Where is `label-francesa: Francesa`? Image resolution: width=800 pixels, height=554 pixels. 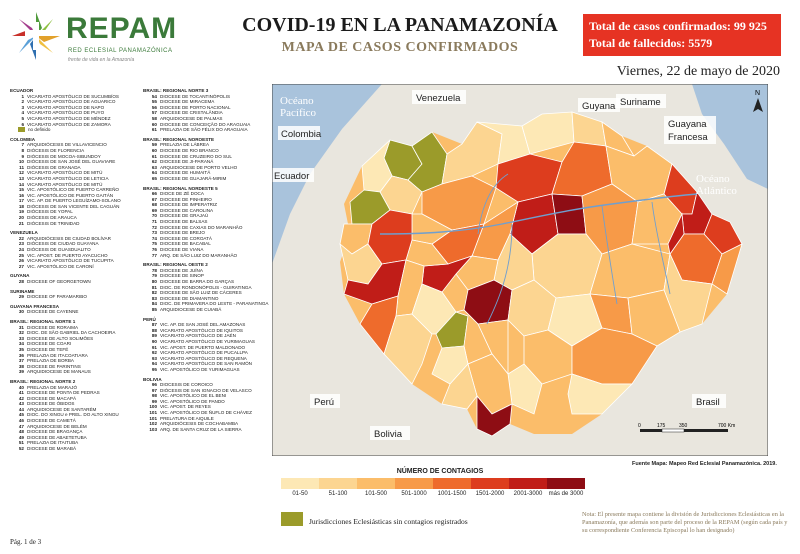 label-francesa: Francesa is located at coordinates (688, 137).